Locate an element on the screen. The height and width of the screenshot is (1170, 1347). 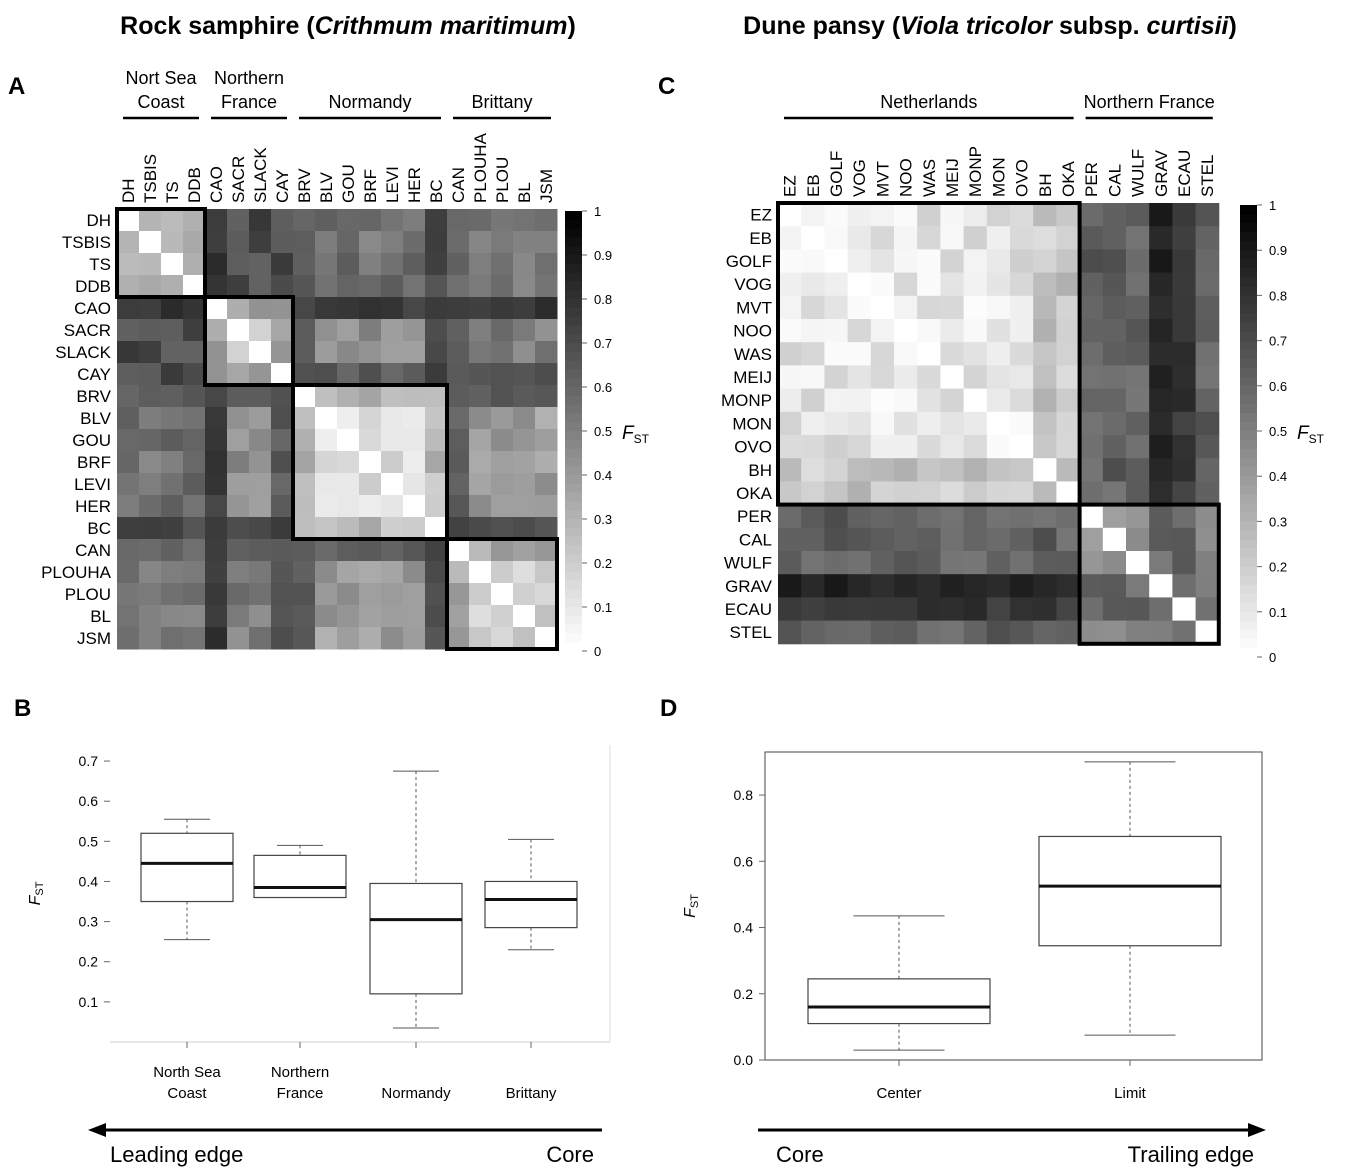
colorbar-tick-label: 0 is located at coordinates (597, 651).